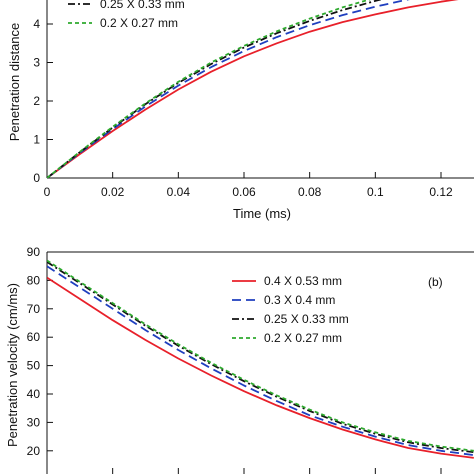 This screenshot has width=474, height=474. Describe the element at coordinates (12, 365) in the screenshot. I see `panel-b-y-axis-label: Penetration velocity (cm/ms)` at that location.